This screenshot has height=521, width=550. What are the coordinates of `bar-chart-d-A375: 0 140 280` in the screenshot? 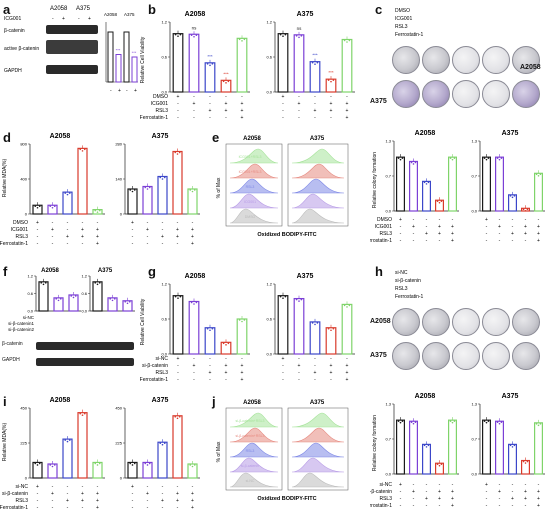 It's located at (157, 179).